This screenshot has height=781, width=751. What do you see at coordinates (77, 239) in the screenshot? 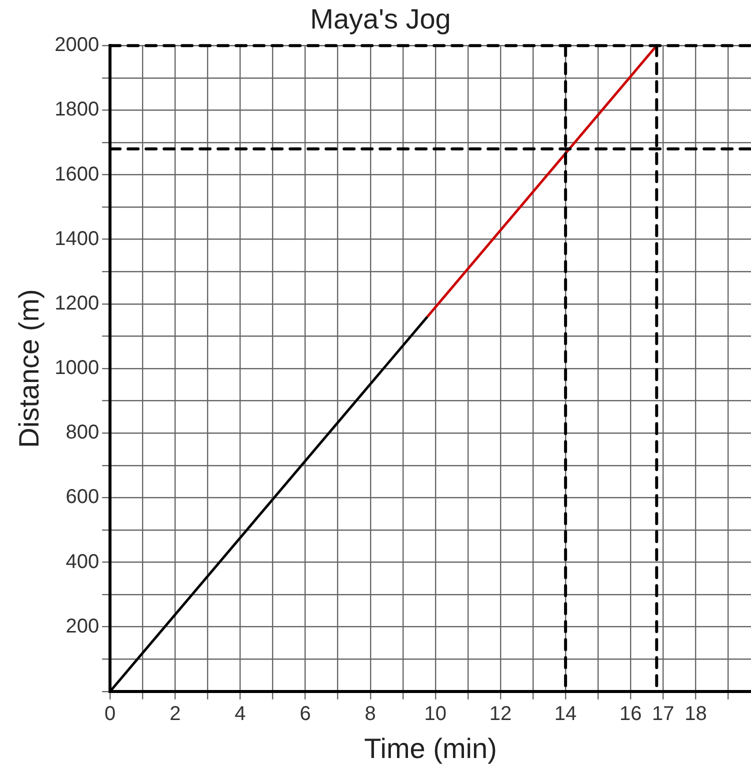
I see `y-tick-label: 1400` at bounding box center [77, 239].